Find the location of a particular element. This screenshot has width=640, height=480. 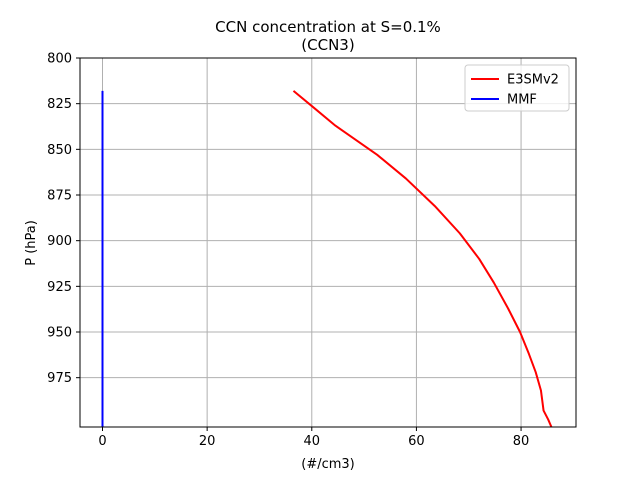

x-tick-label: 80 is located at coordinates (521, 441).